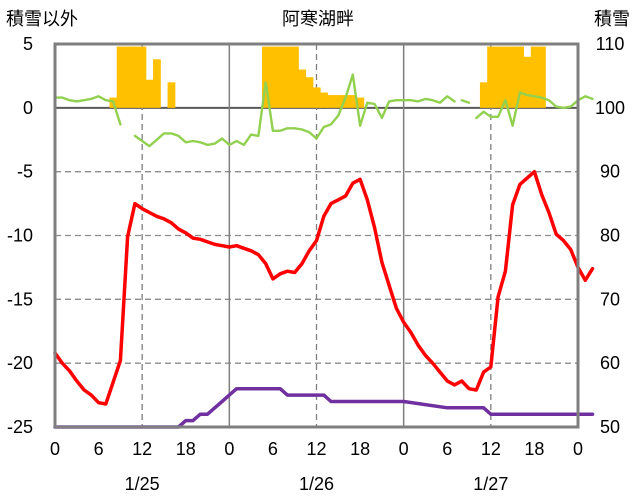  What do you see at coordinates (610, 236) in the screenshot?
I see `y-right-tick-label: 80` at bounding box center [610, 236].